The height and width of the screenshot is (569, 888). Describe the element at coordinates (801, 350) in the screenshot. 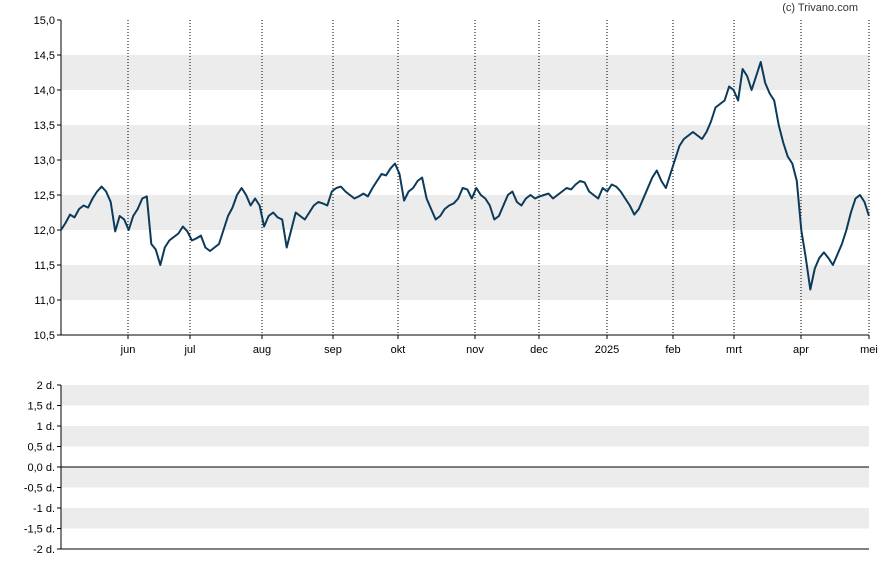

I see `x-tick-label: apr` at that location.